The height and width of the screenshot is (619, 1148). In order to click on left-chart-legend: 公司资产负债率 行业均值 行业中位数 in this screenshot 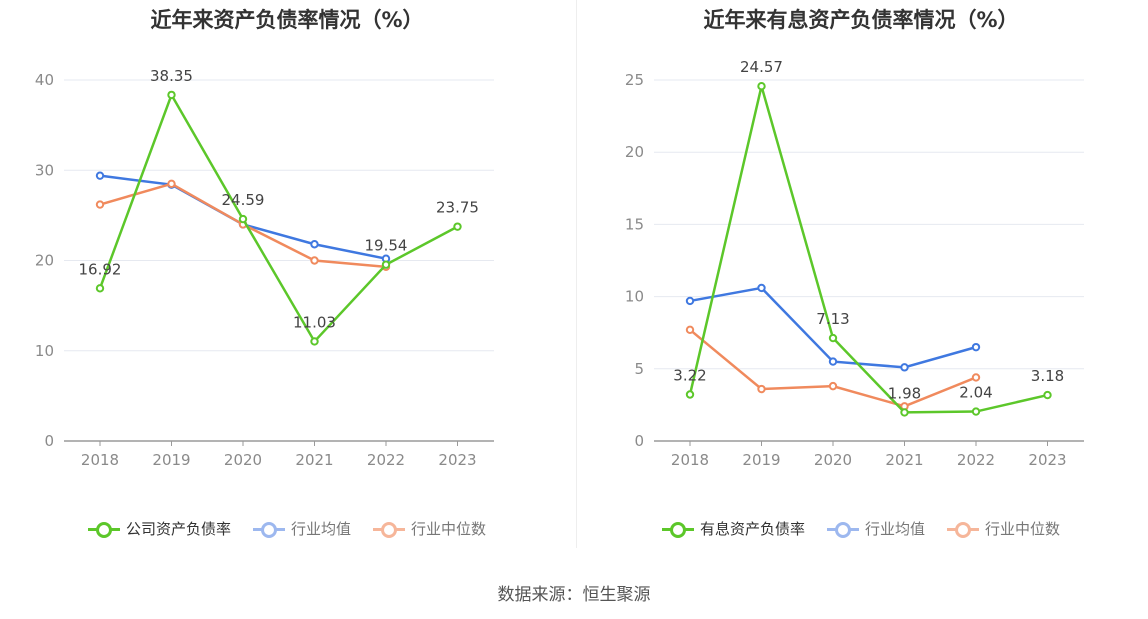, I will do `click(287, 528)`.